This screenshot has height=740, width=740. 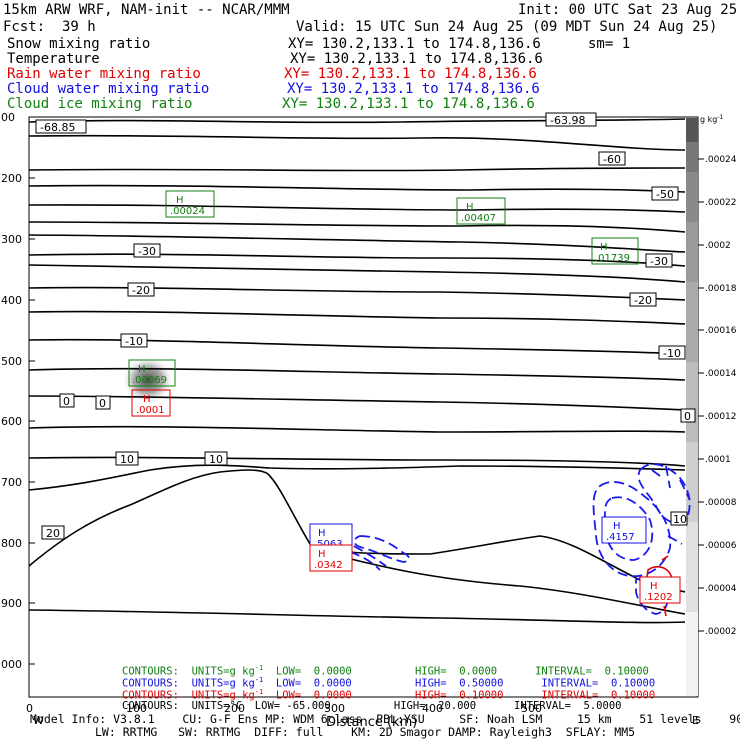 What do you see at coordinates (11, 482) in the screenshot?
I see `y-tick-label: 700` at bounding box center [11, 482].